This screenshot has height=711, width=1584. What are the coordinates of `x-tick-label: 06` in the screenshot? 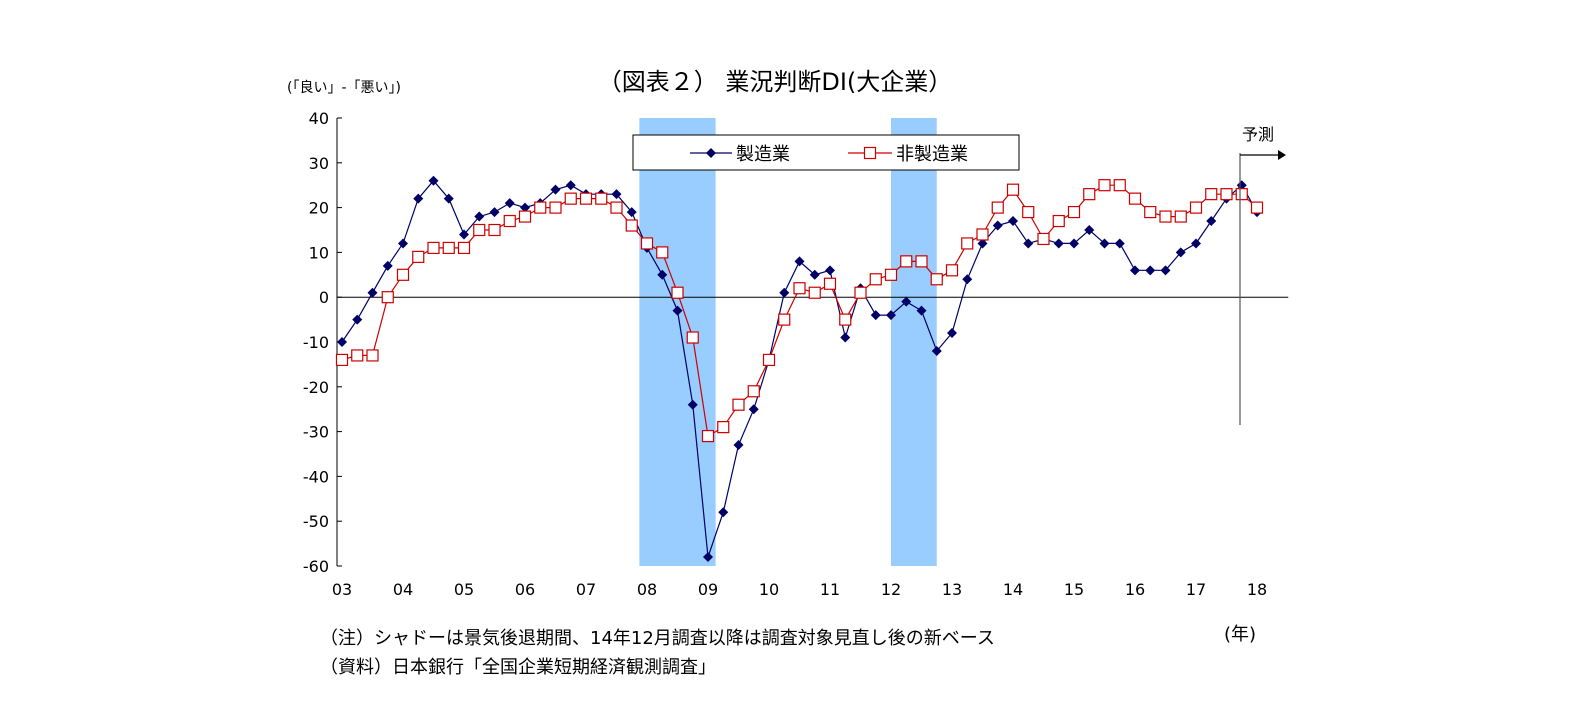 It's located at (525, 589).